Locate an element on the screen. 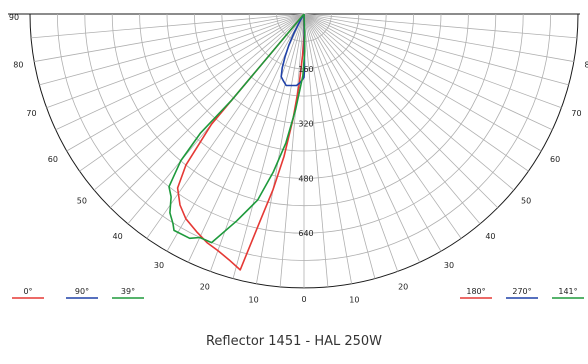 This screenshot has height=364, width=588. angle-tick-left: 80 is located at coordinates (18, 64).